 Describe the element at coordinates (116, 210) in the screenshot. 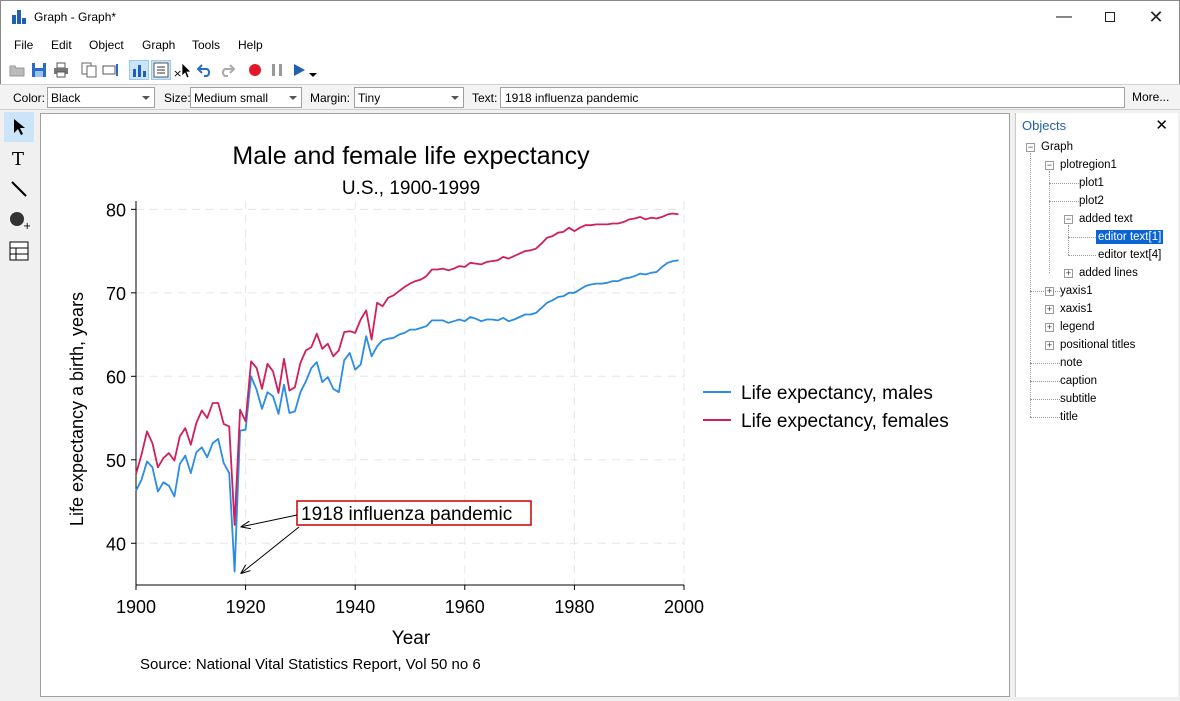

I see `y-tick-label: 80` at that location.